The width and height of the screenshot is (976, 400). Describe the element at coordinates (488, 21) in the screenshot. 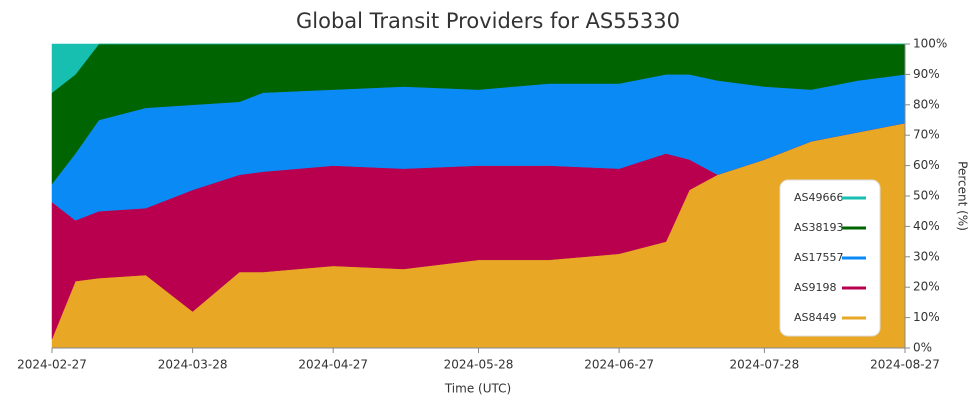

I see `chart-title: Global Transit Providers for AS55330` at that location.